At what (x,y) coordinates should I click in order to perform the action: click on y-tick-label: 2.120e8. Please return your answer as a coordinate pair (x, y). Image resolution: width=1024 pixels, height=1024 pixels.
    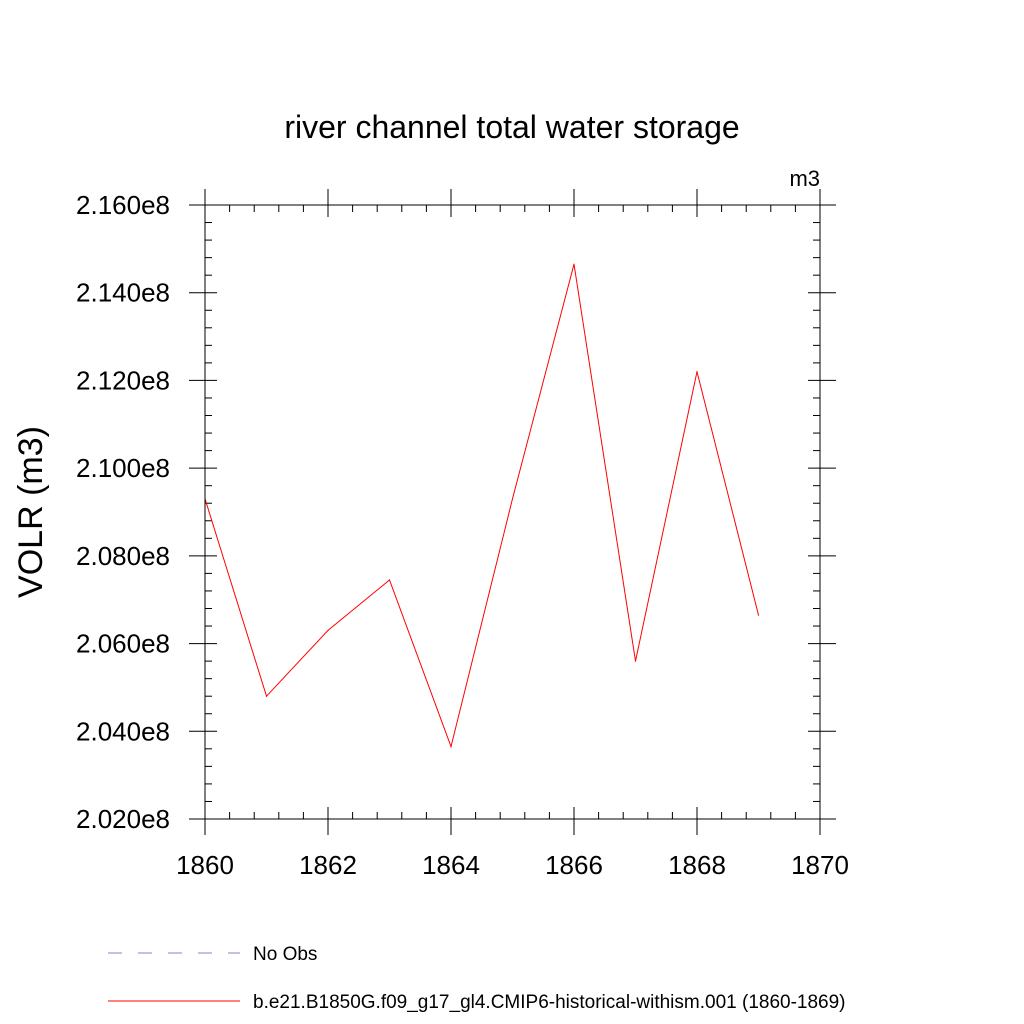
    Looking at the image, I should click on (123, 380).